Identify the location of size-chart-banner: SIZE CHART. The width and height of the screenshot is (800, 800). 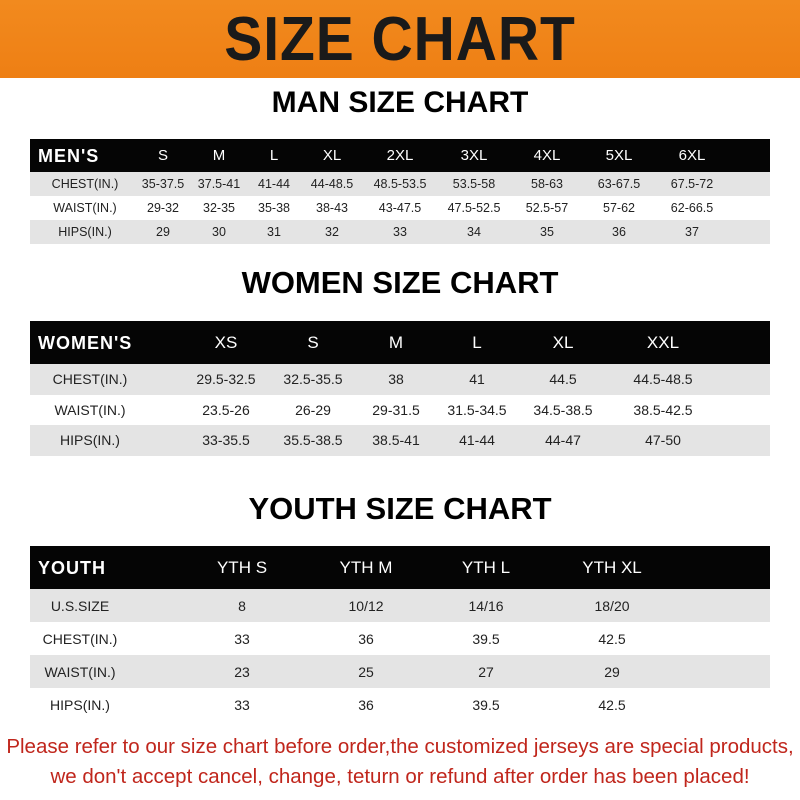
(400, 39).